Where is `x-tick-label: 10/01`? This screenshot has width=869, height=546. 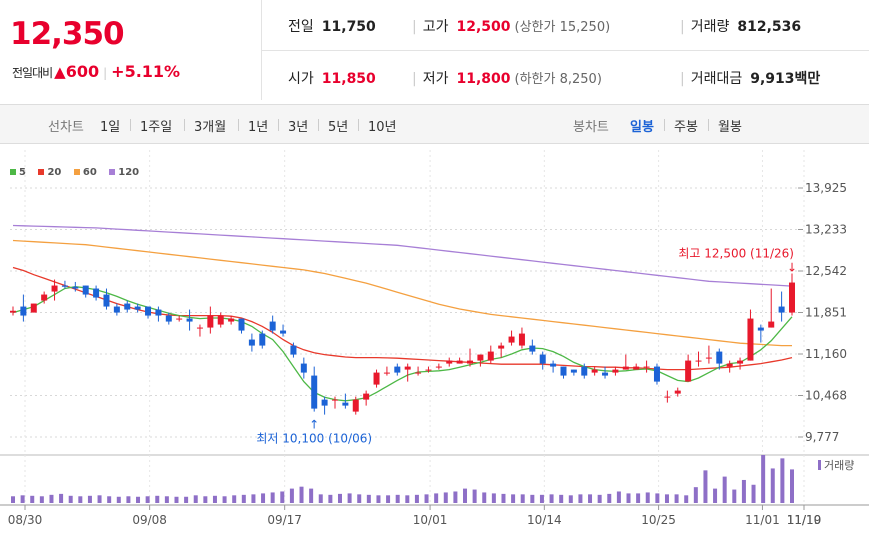
x-tick-label: 10/01 is located at coordinates (430, 520).